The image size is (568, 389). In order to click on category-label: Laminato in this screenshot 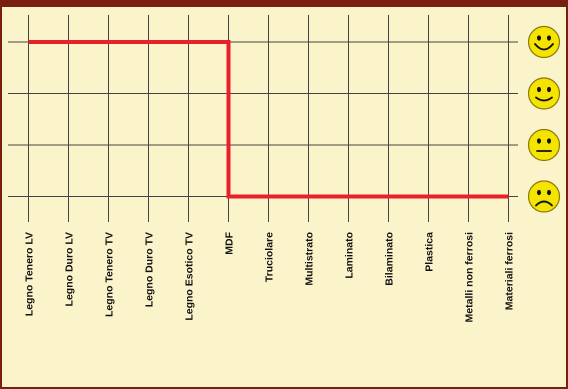, I will do `click(350, 255)`.